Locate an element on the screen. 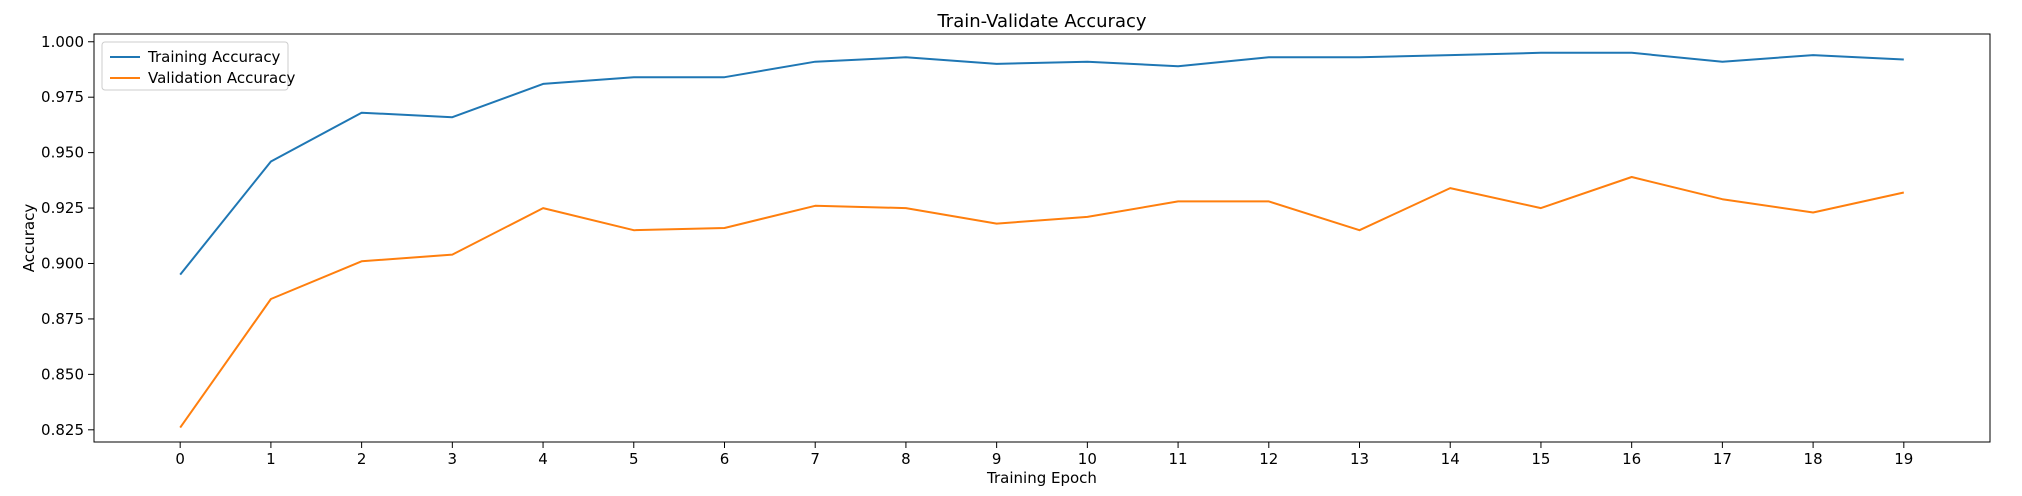 The width and height of the screenshot is (2022, 496). y-tick-label: 0.900 is located at coordinates (62, 264).